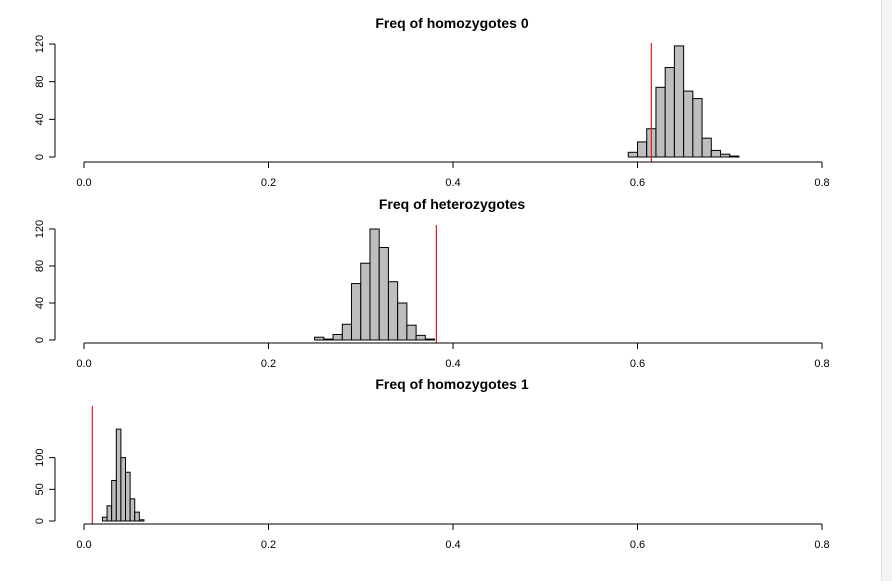  What do you see at coordinates (452, 204) in the screenshot?
I see `chart-title: Freq of heterozygotes` at bounding box center [452, 204].